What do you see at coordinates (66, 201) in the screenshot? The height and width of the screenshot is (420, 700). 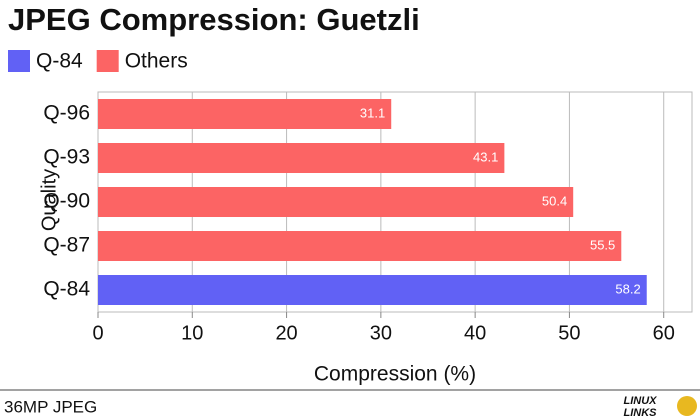 I see `y-tick-label: Q-90` at bounding box center [66, 201].